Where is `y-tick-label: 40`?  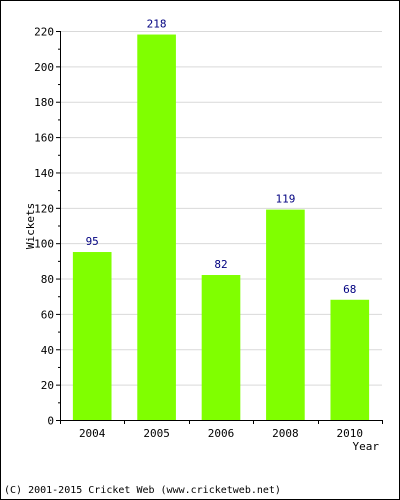
y-tick-label: 40 is located at coordinates (47, 350).